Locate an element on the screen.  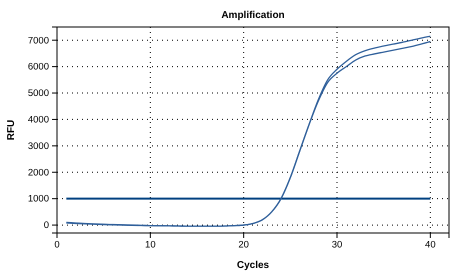
y-tick-label: 0 is located at coordinates (46, 226).